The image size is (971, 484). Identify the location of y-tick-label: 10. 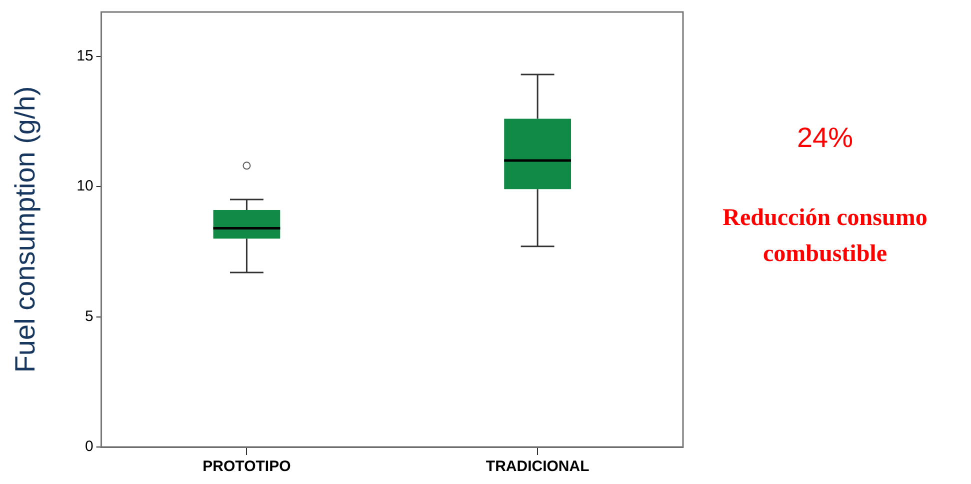
(85, 186).